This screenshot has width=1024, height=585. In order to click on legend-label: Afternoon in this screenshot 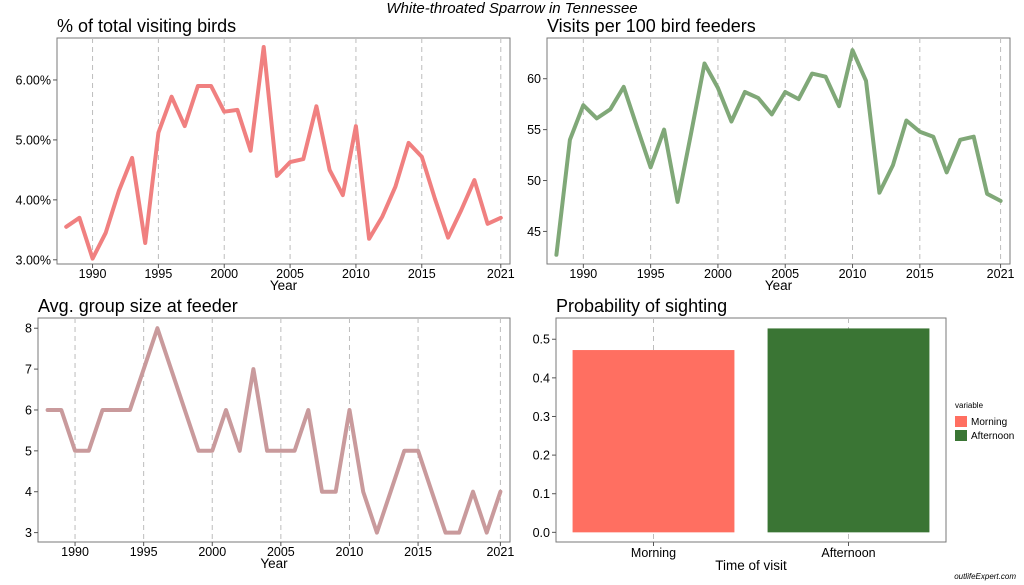, I will do `click(992, 436)`.